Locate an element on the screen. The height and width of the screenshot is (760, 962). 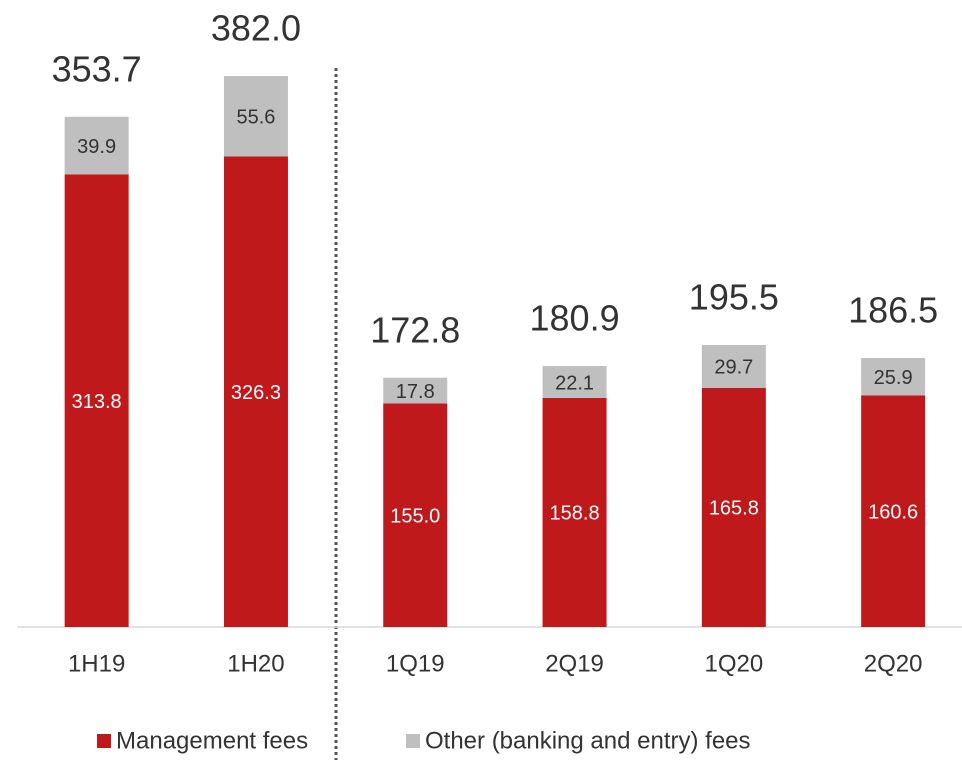
data-label: 39.9 is located at coordinates (96, 147).